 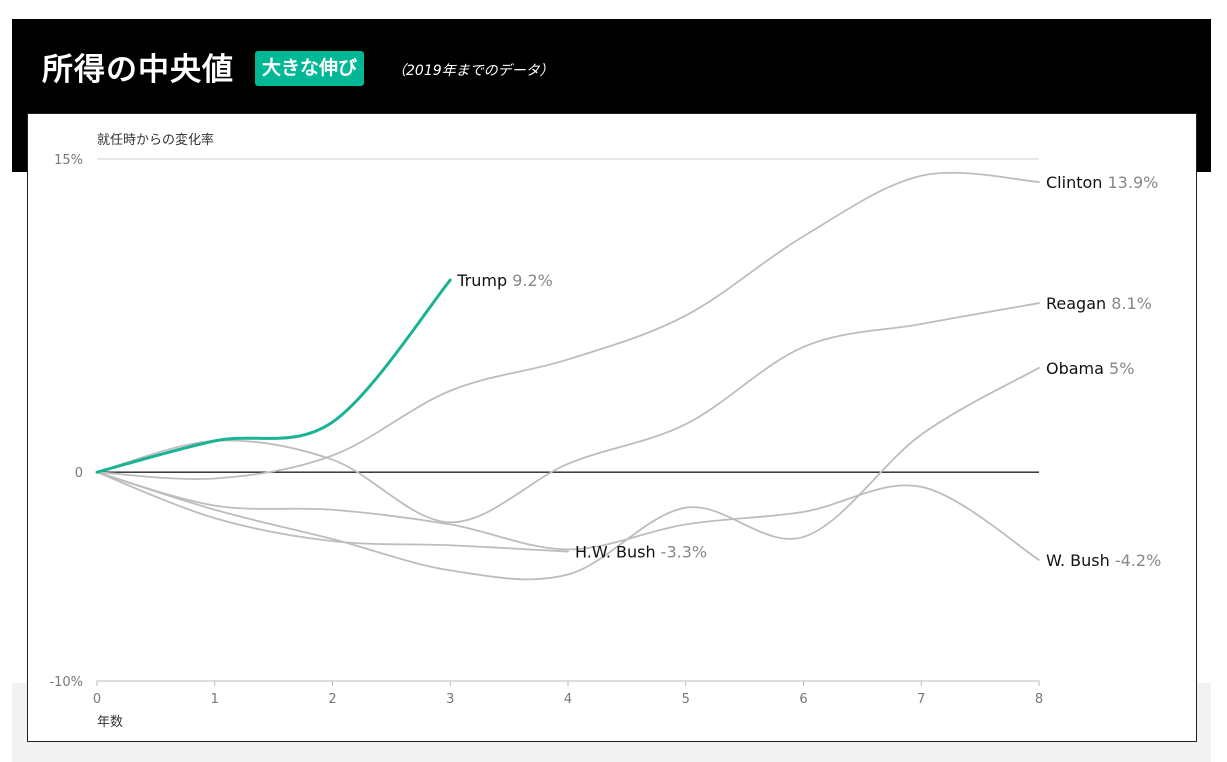 What do you see at coordinates (110, 722) in the screenshot?
I see `x-axis-label: 年数` at bounding box center [110, 722].